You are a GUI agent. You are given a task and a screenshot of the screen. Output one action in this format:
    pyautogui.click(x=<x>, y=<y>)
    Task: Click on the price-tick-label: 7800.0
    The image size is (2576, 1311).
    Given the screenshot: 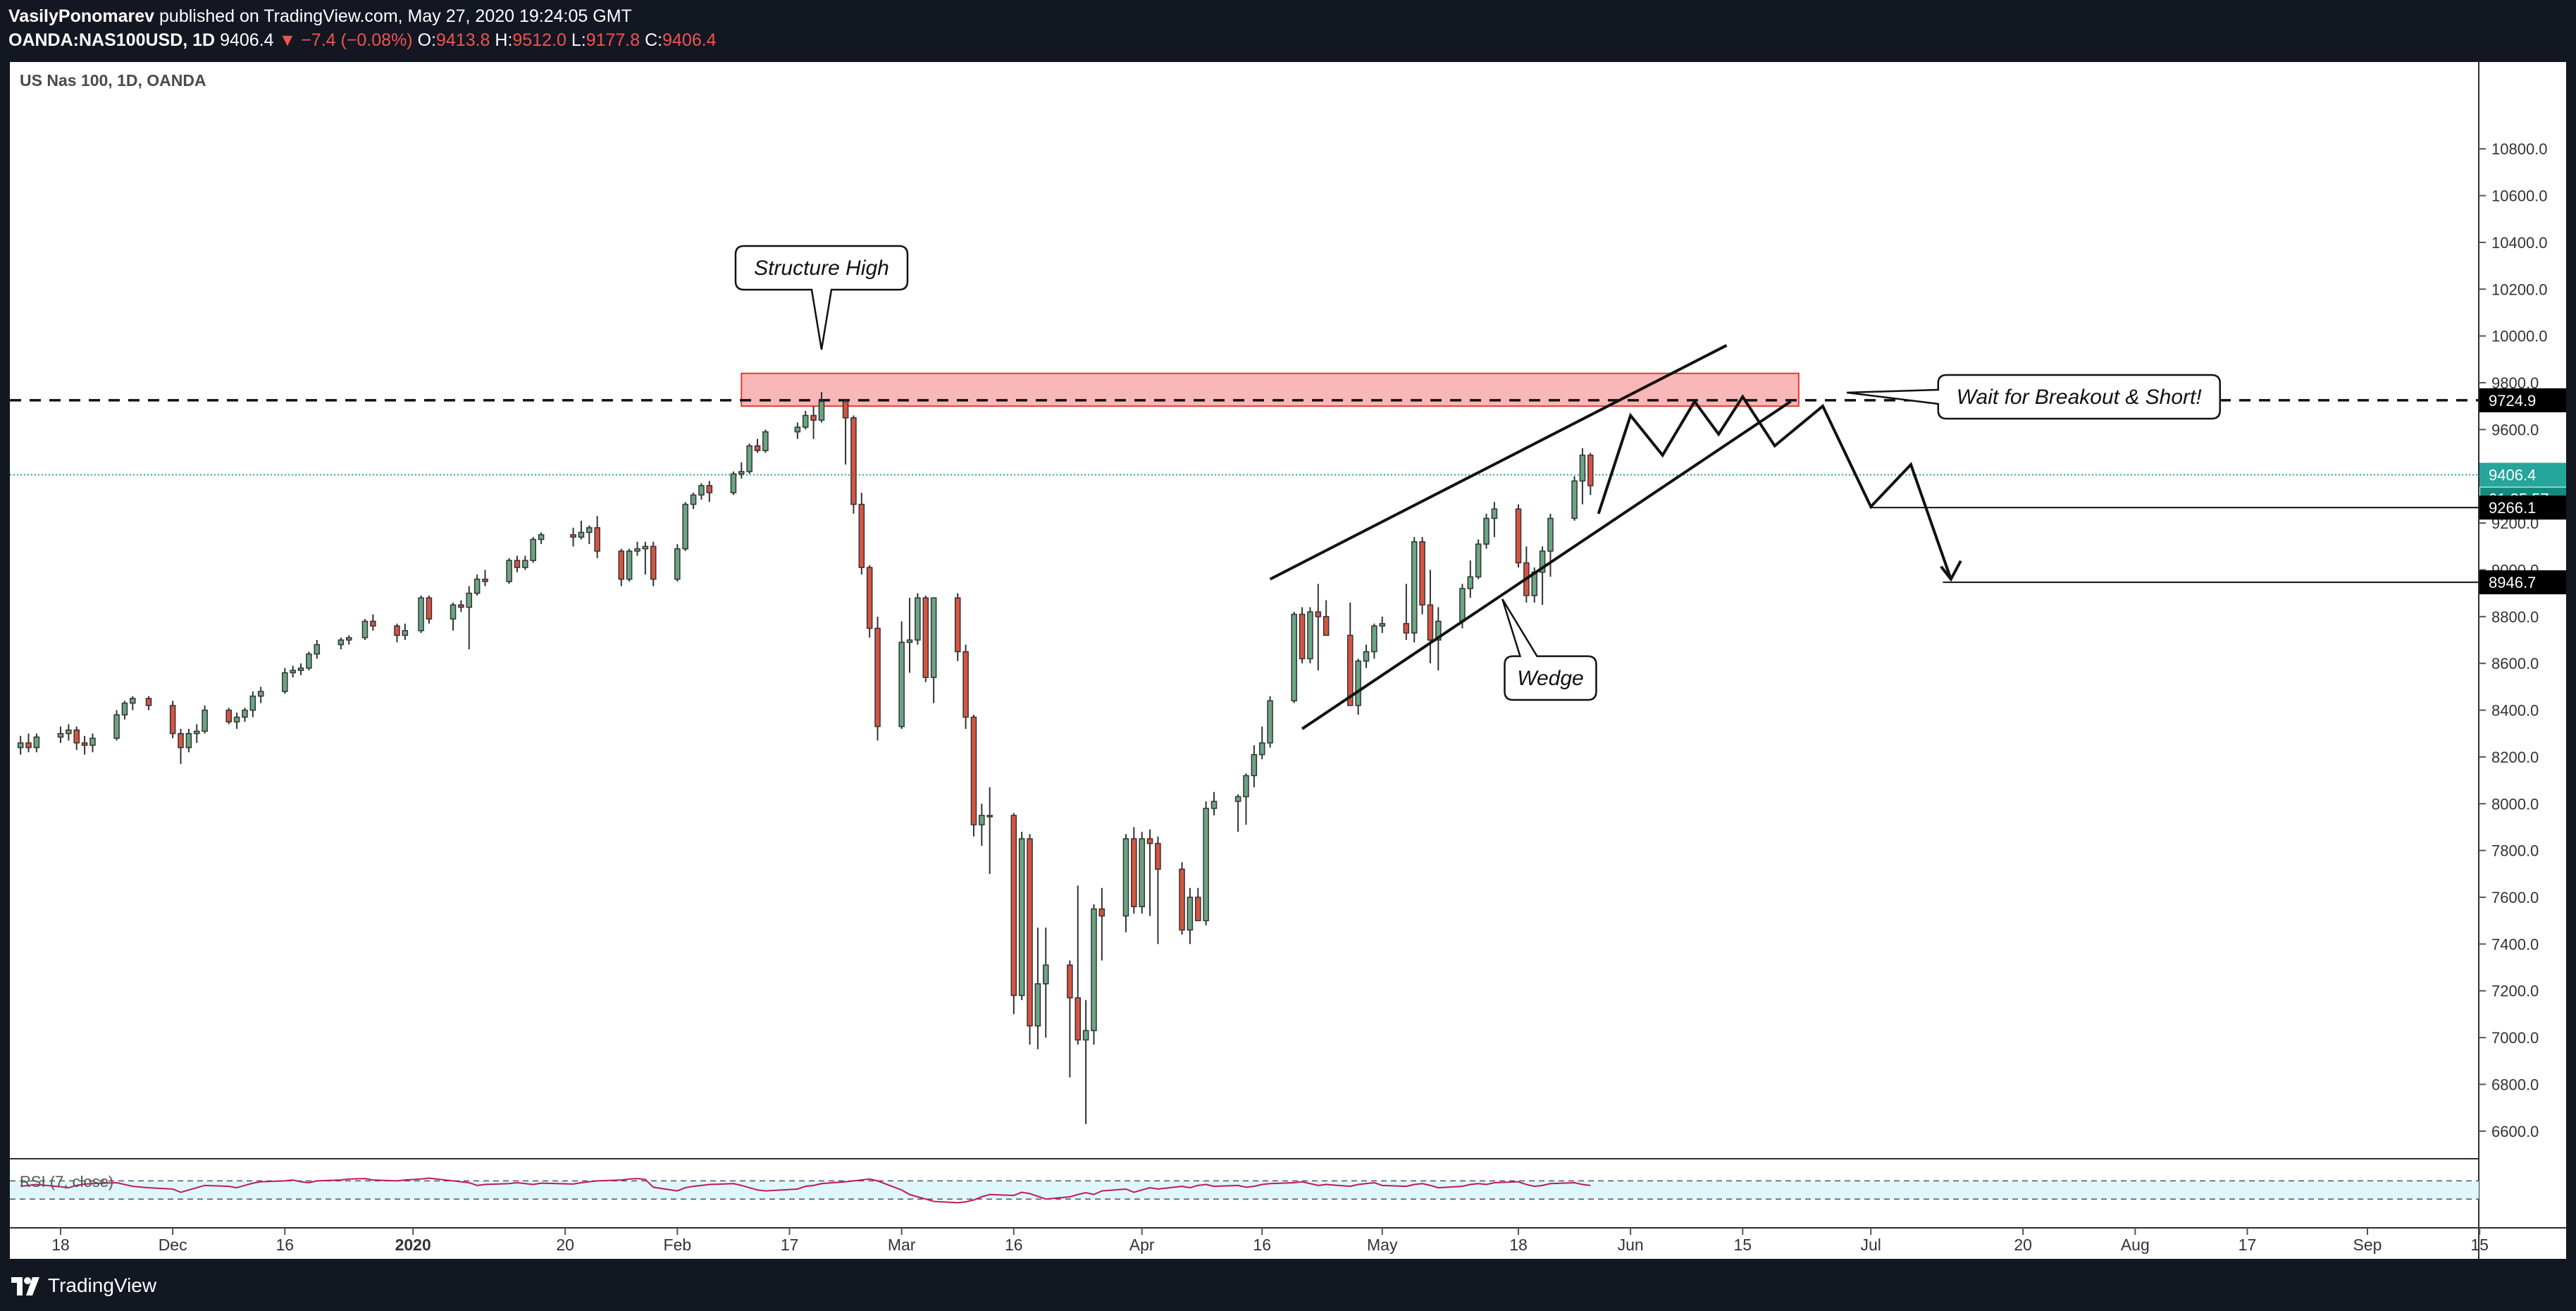 What is the action you would take?
    pyautogui.click(x=2515, y=851)
    